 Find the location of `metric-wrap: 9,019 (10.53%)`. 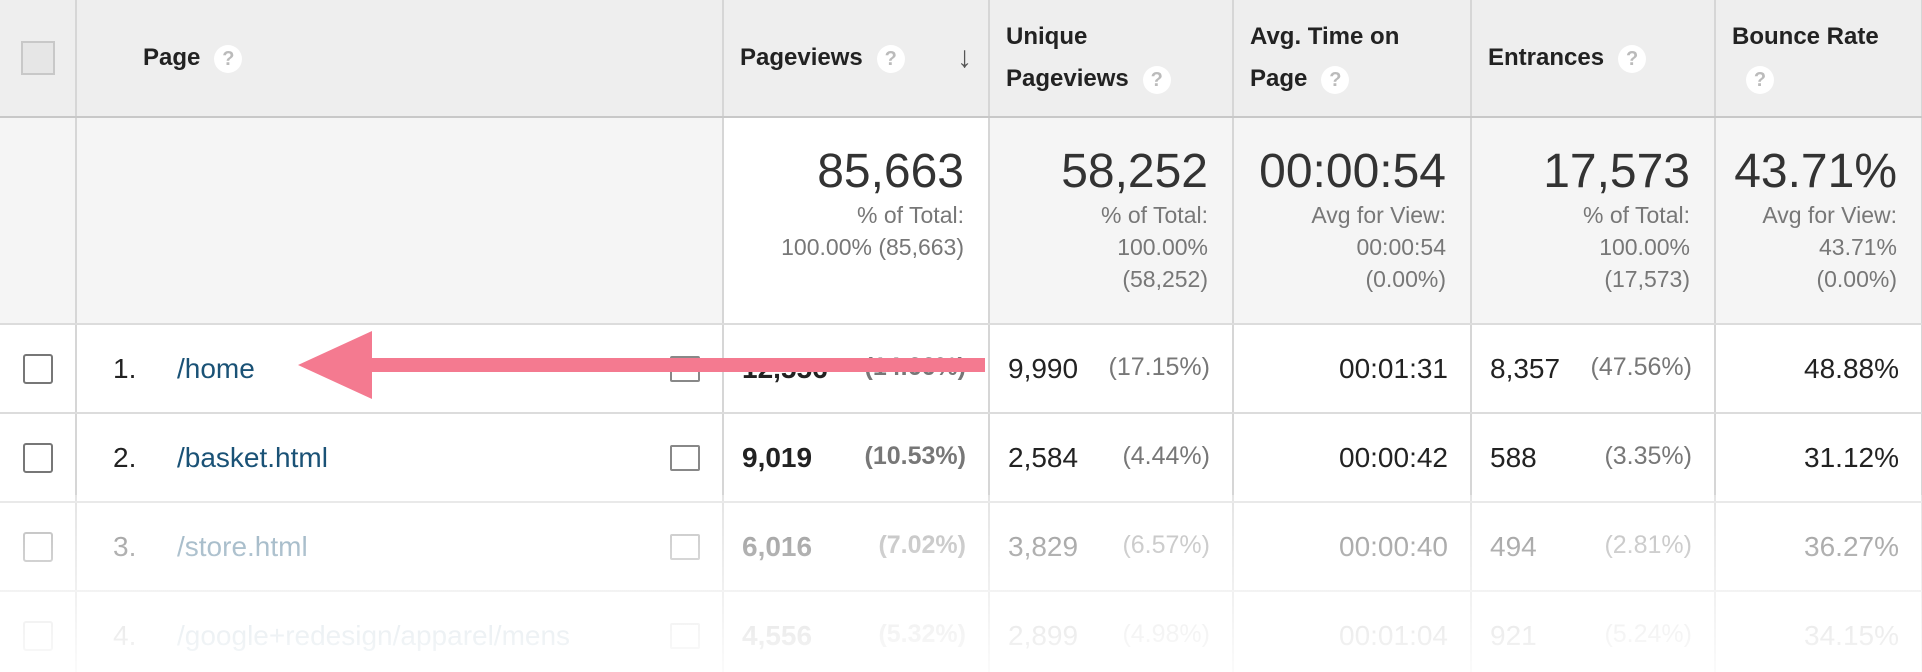

metric-wrap: 9,019 (10.53%) is located at coordinates (856, 458).